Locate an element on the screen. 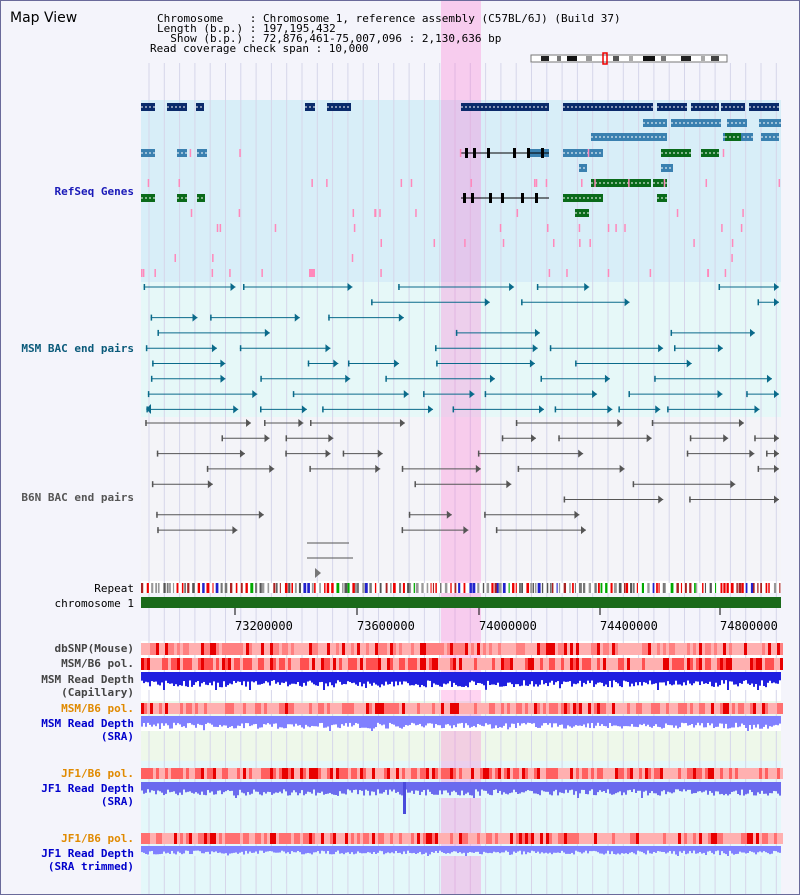  track-label-msm-bac: MSM BAC end pairs is located at coordinates (77, 348).